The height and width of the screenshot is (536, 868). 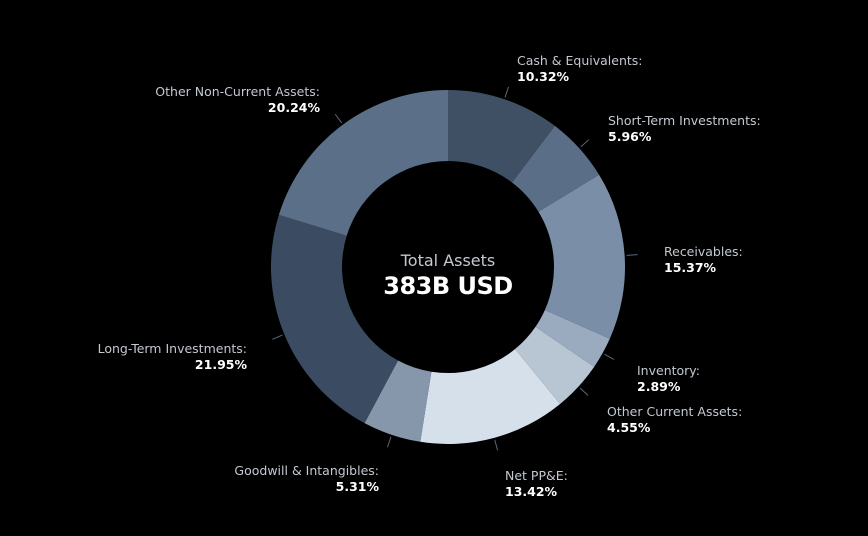 What do you see at coordinates (237, 91) in the screenshot?
I see `slice-label: Other Non-Current Assets:` at bounding box center [237, 91].